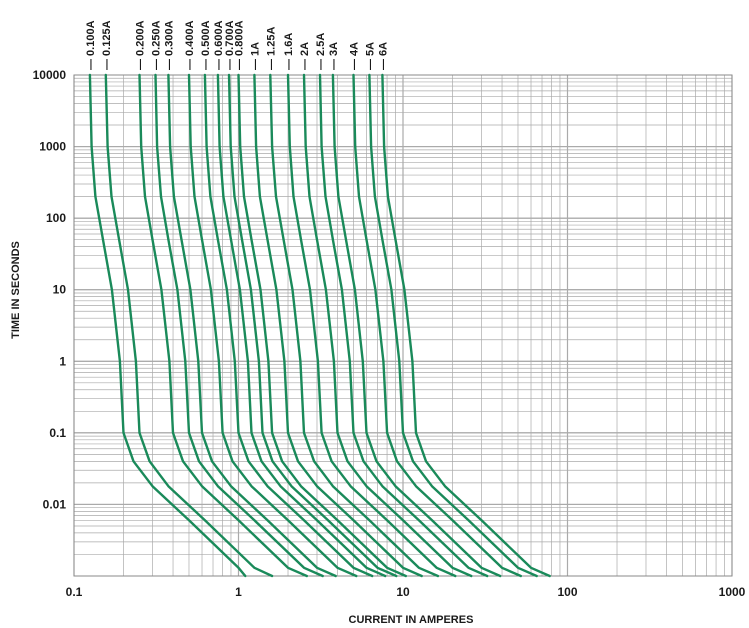  I want to click on rating-label-0.400A: — 0.400A, so click(190, 45).